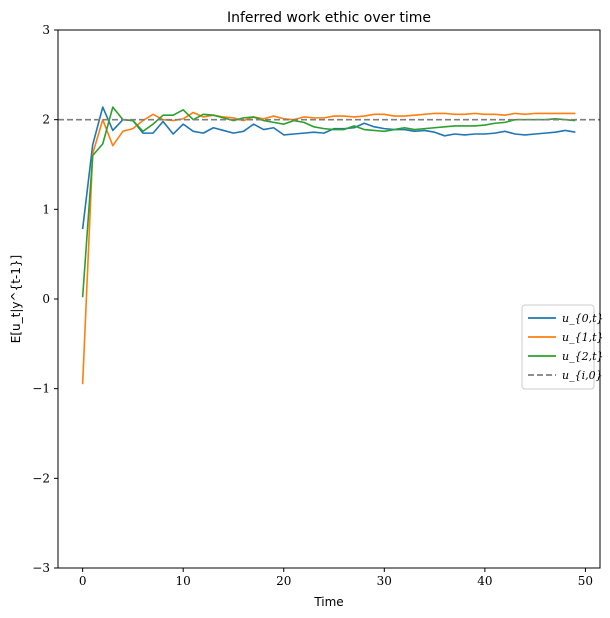  Describe the element at coordinates (558, 347) in the screenshot. I see `legend-box` at that location.